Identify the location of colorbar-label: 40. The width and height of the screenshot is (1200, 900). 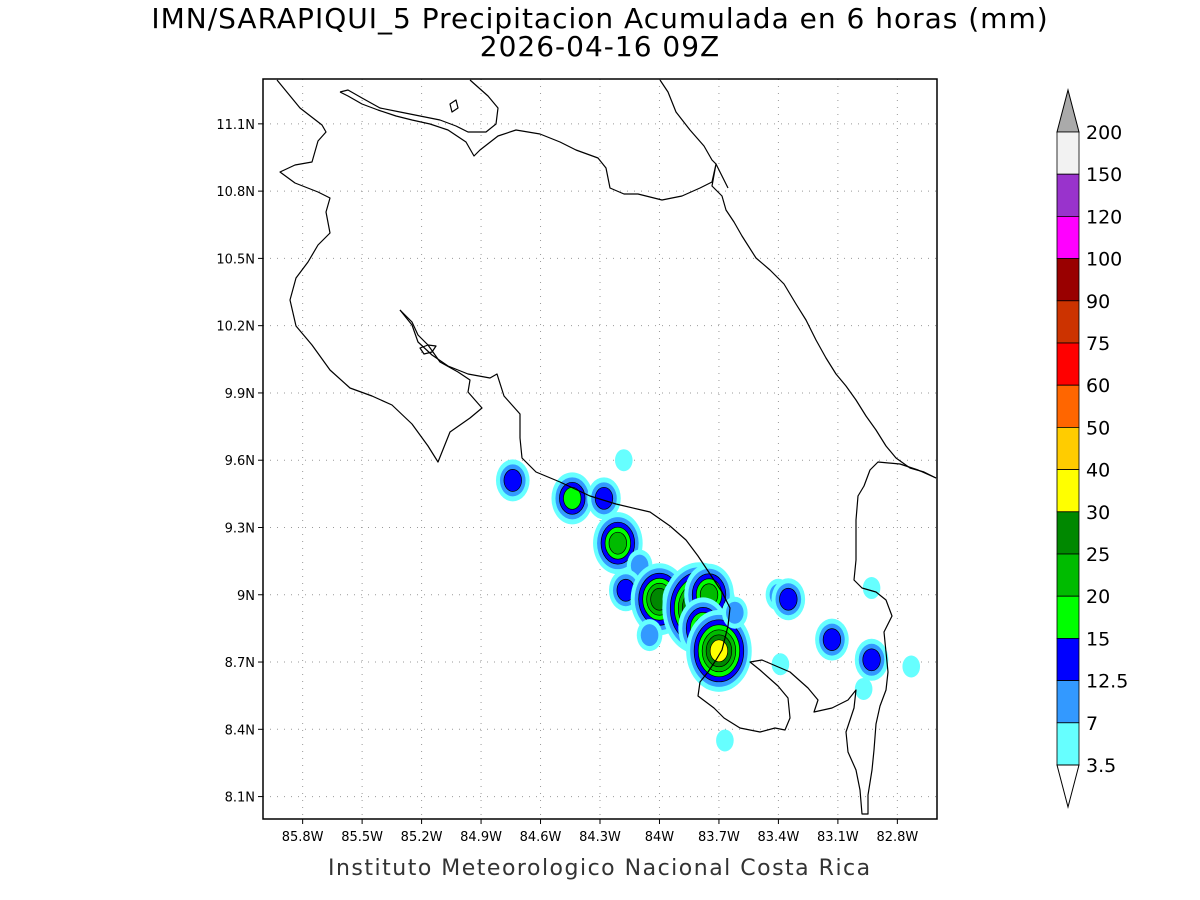
(1098, 471).